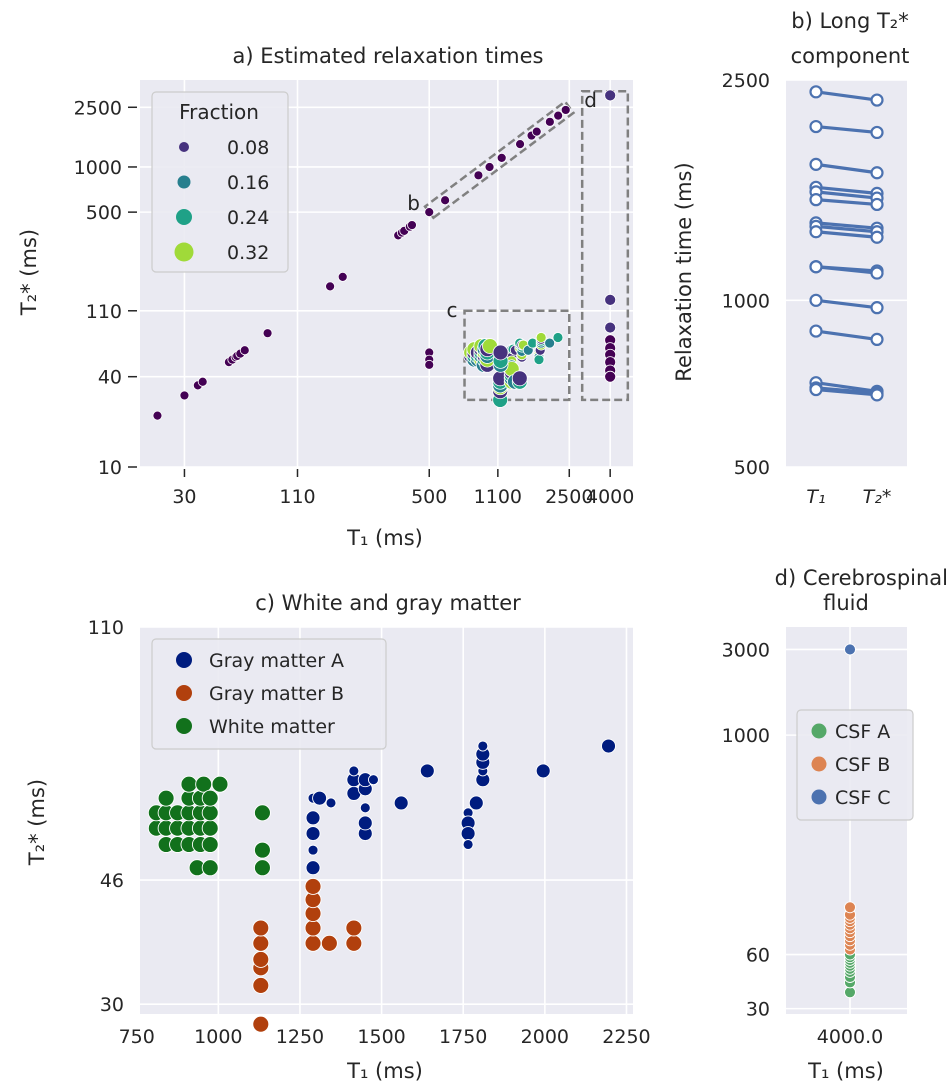  Describe the element at coordinates (452, 310) in the screenshot. I see `annotation-label: c` at that location.